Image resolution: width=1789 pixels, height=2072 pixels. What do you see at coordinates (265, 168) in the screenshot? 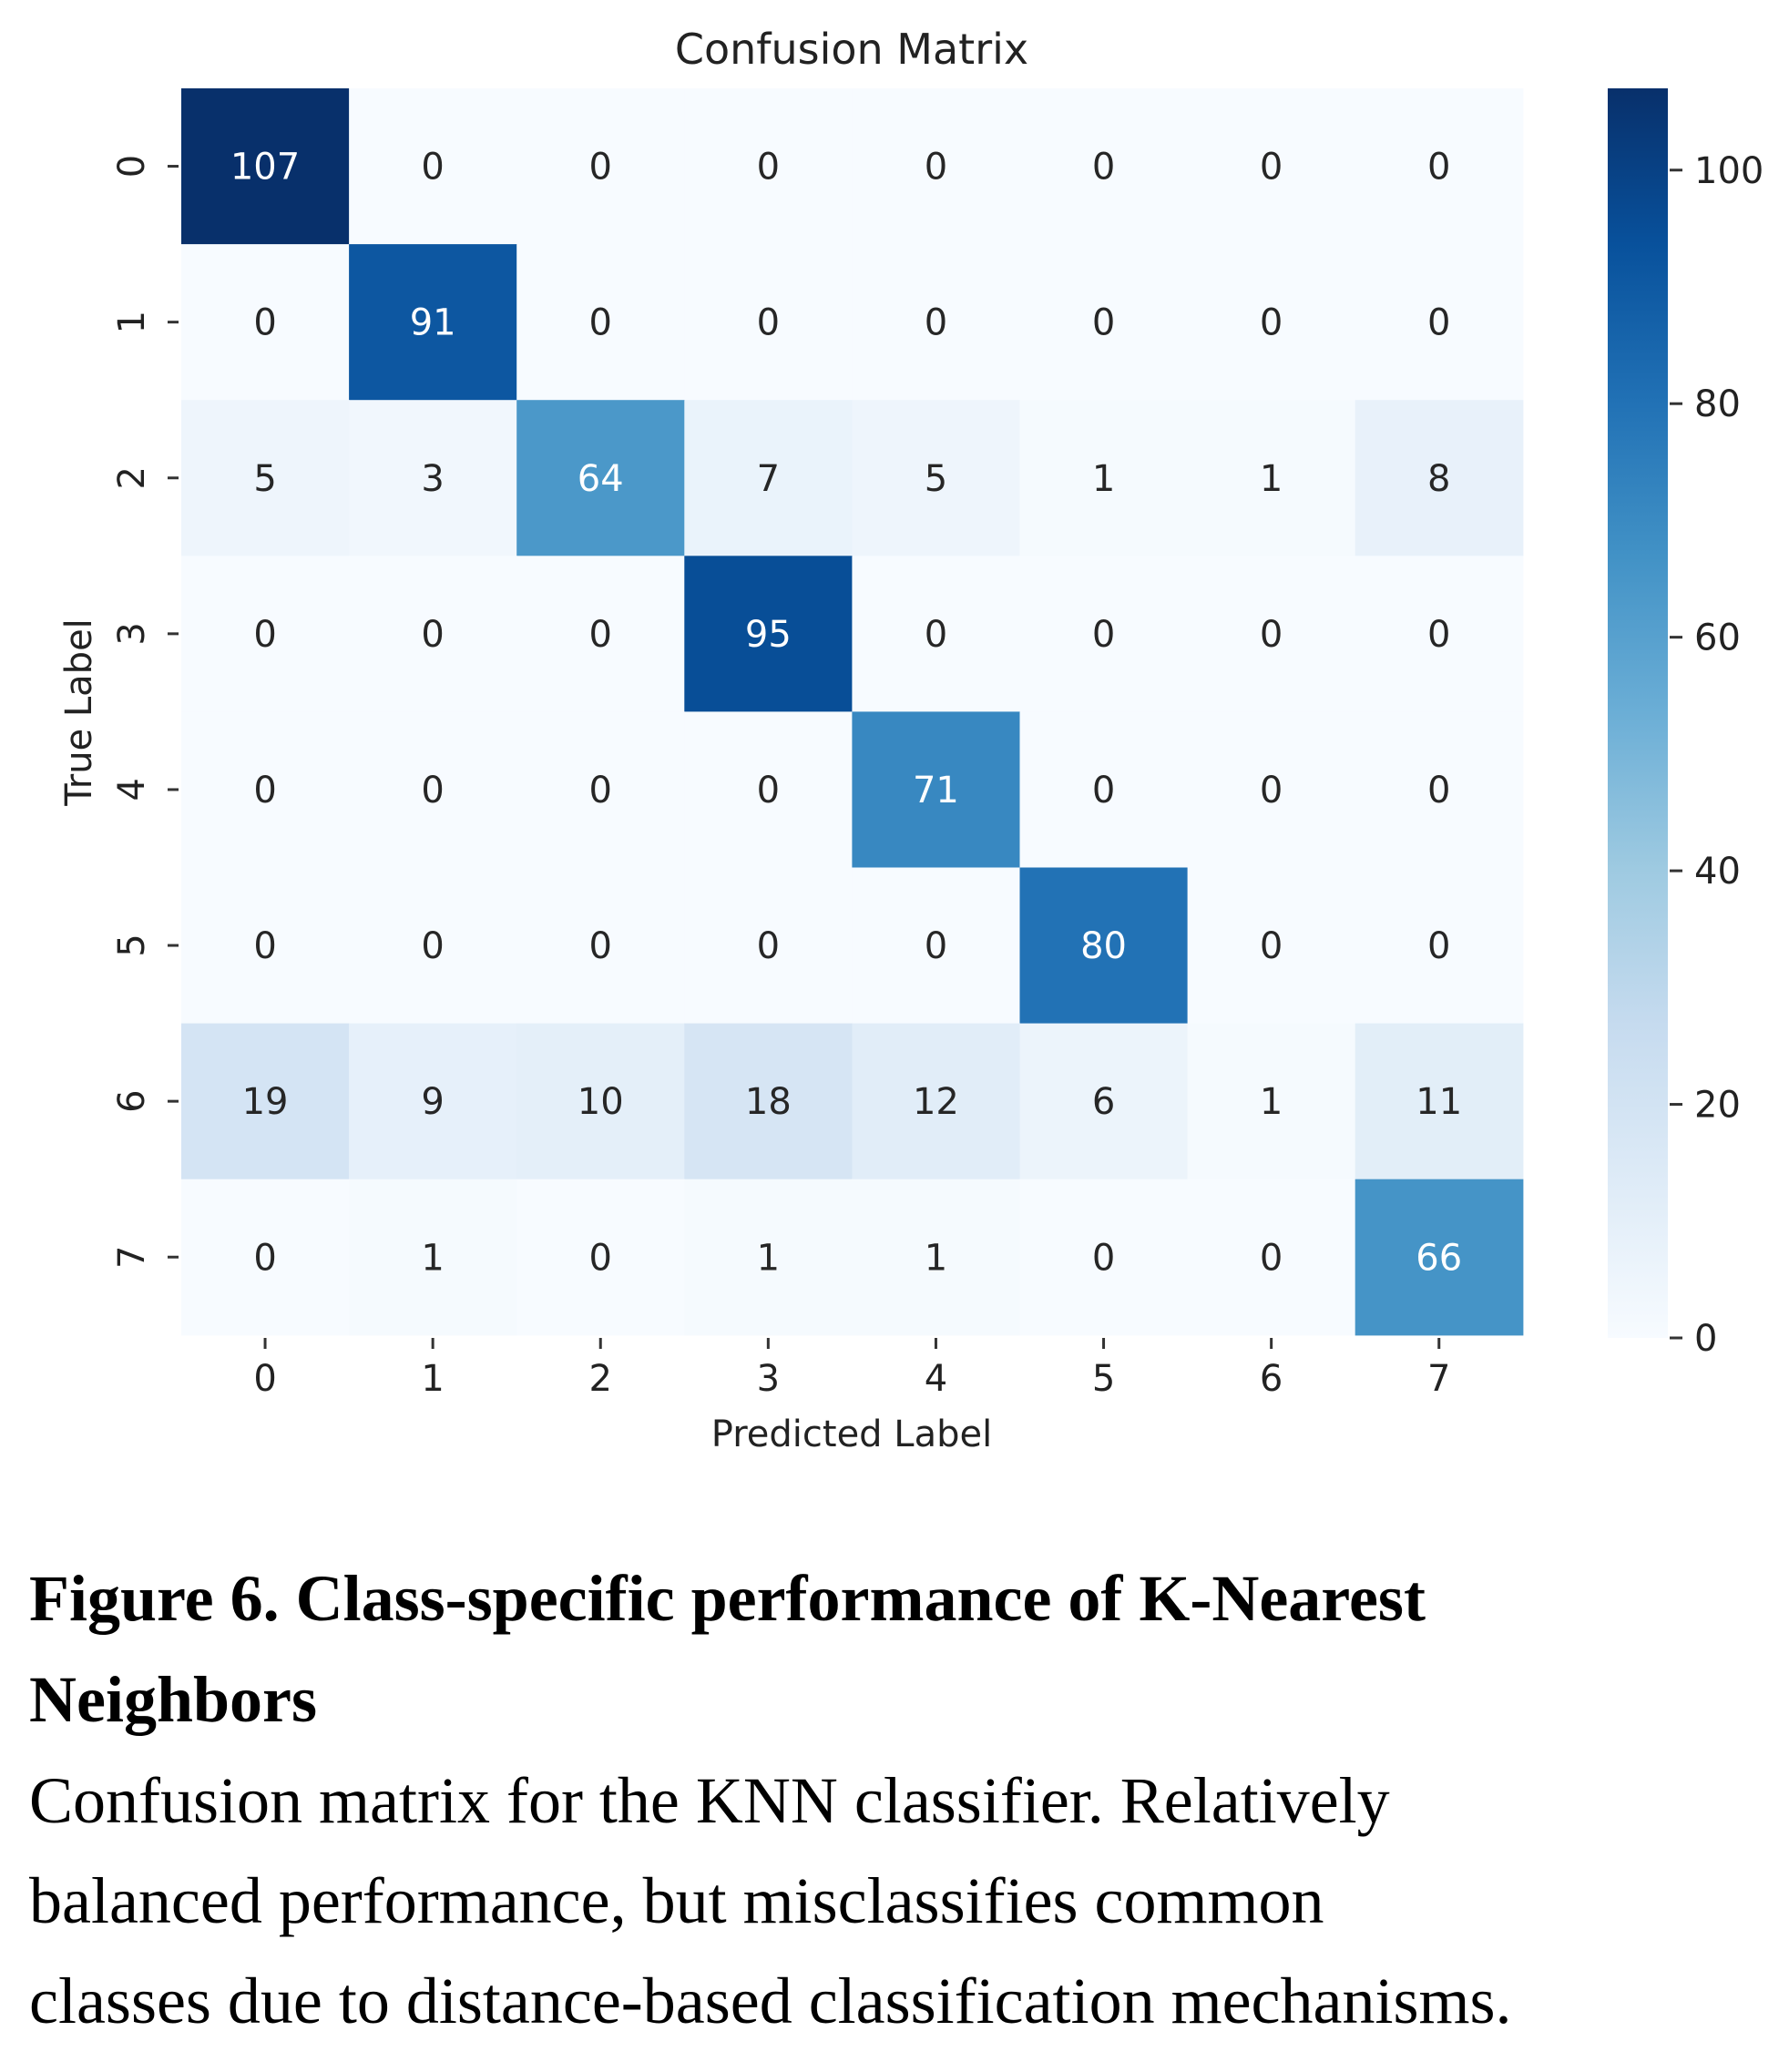
I see `cell-value-label: 107` at bounding box center [265, 168].